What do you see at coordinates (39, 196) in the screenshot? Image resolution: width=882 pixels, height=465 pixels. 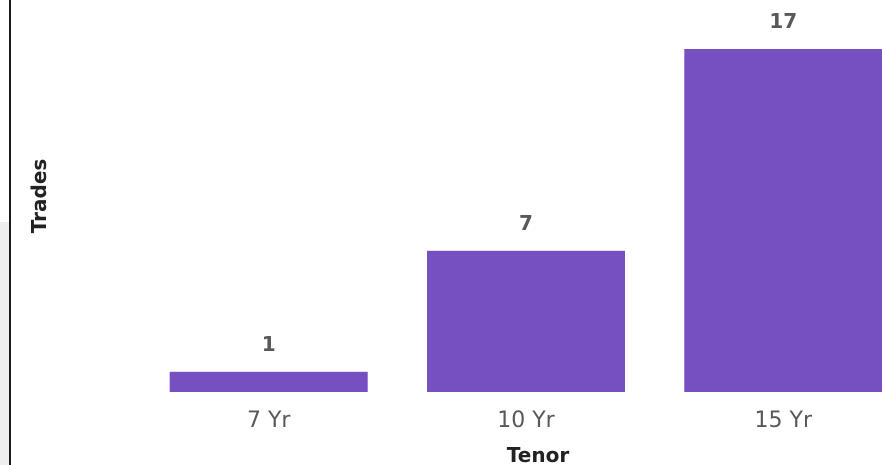 I see `y-axis-title: Trades` at bounding box center [39, 196].